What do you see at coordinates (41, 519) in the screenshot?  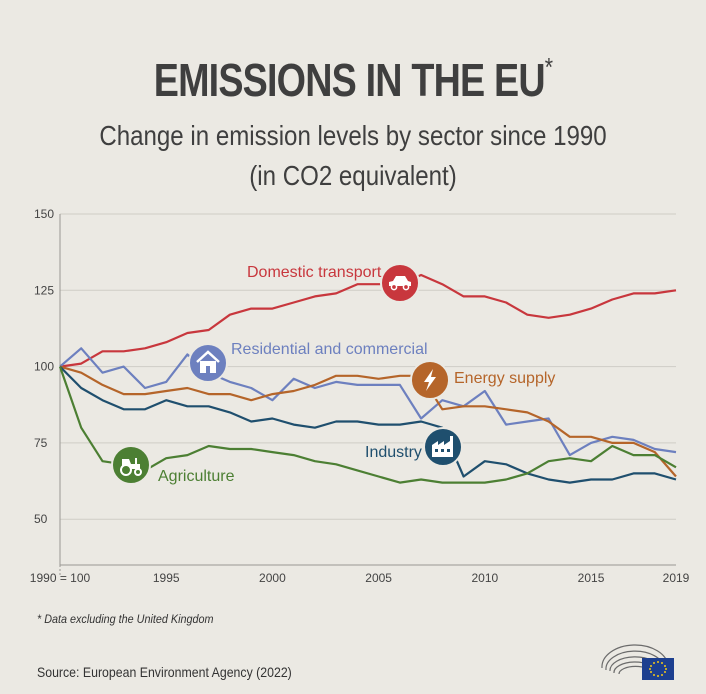 I see `y-tick-label: 50` at bounding box center [41, 519].